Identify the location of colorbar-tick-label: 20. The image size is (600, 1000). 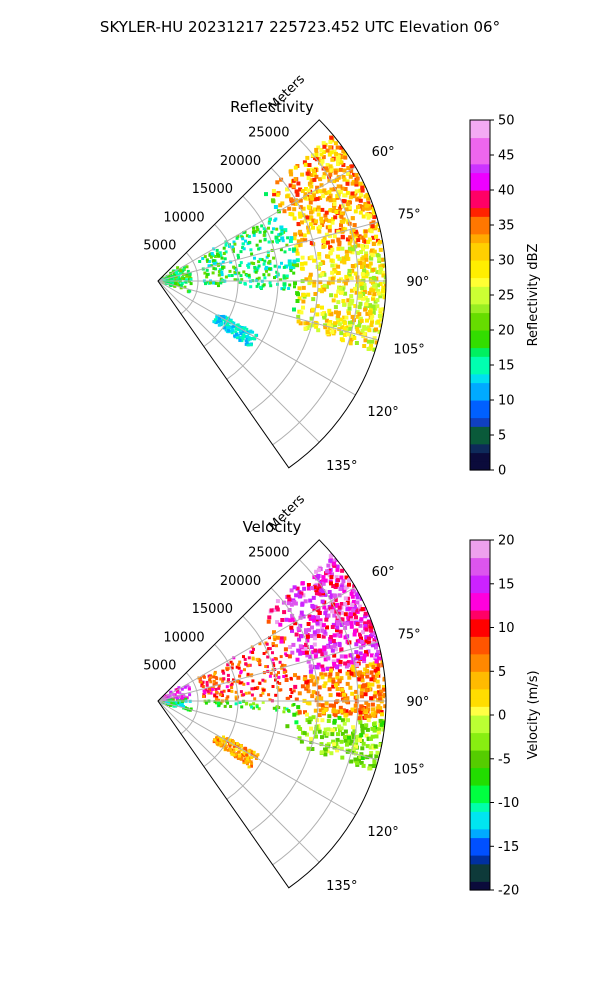
(506, 541).